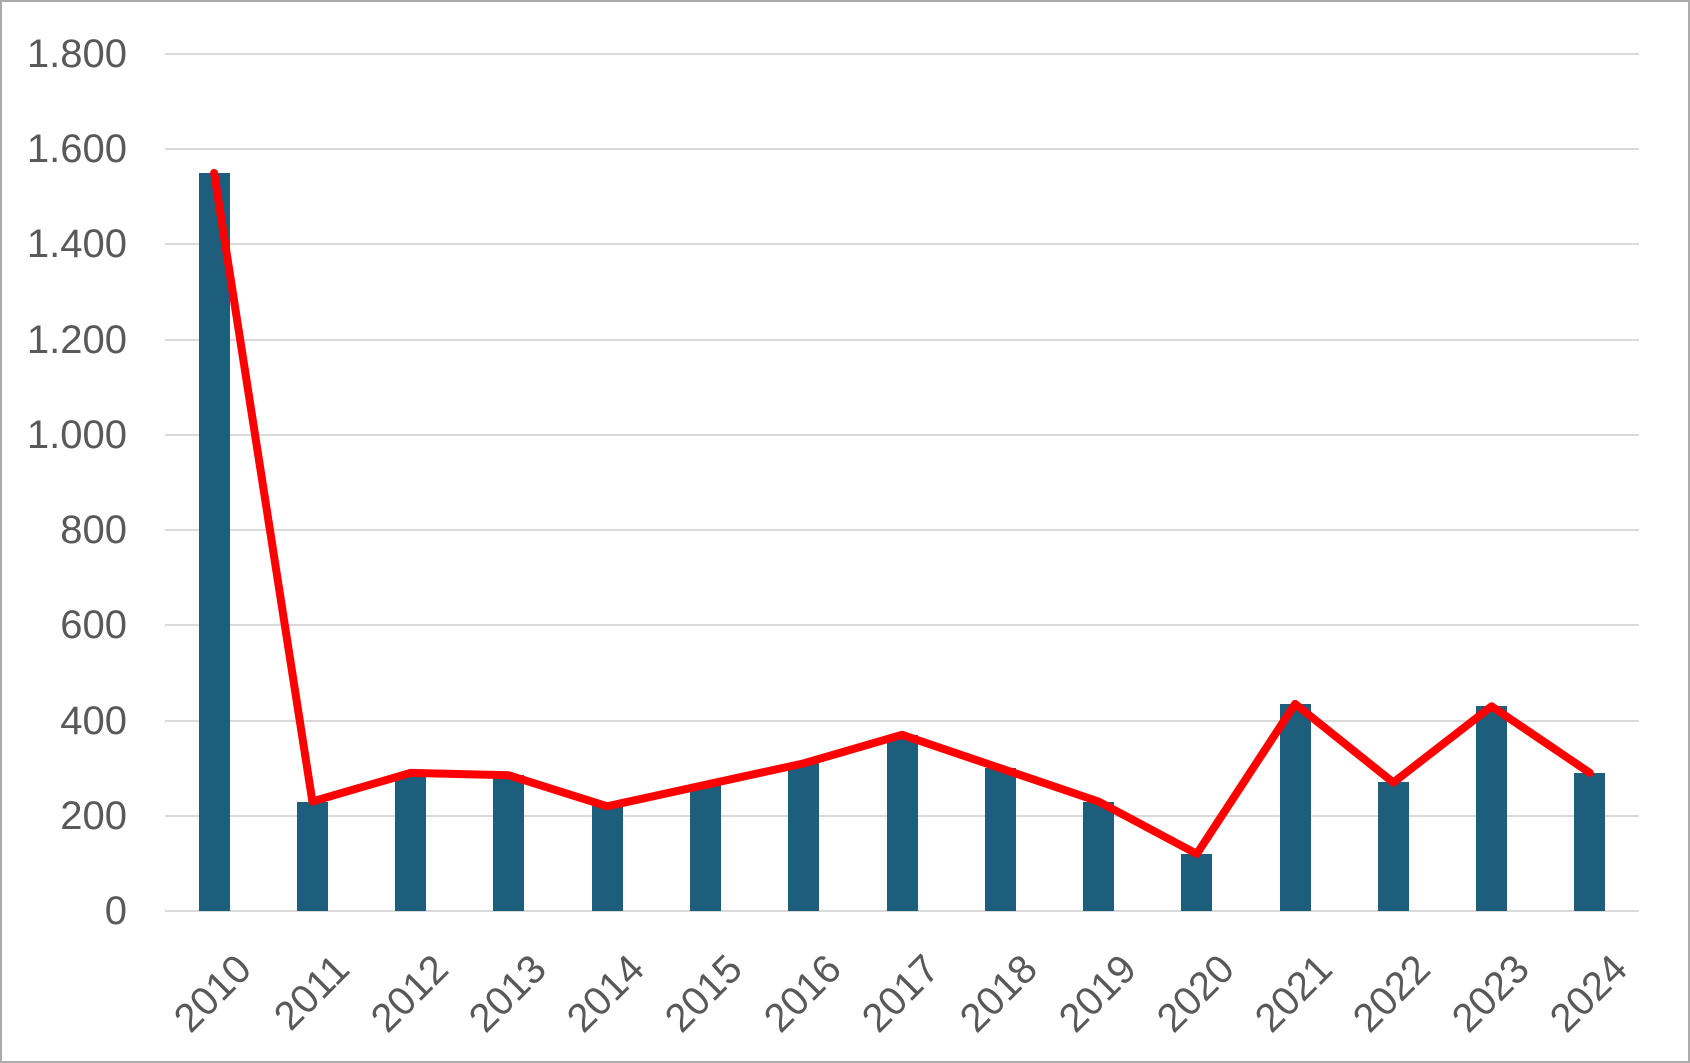  I want to click on bar-2018, so click(1000, 839).